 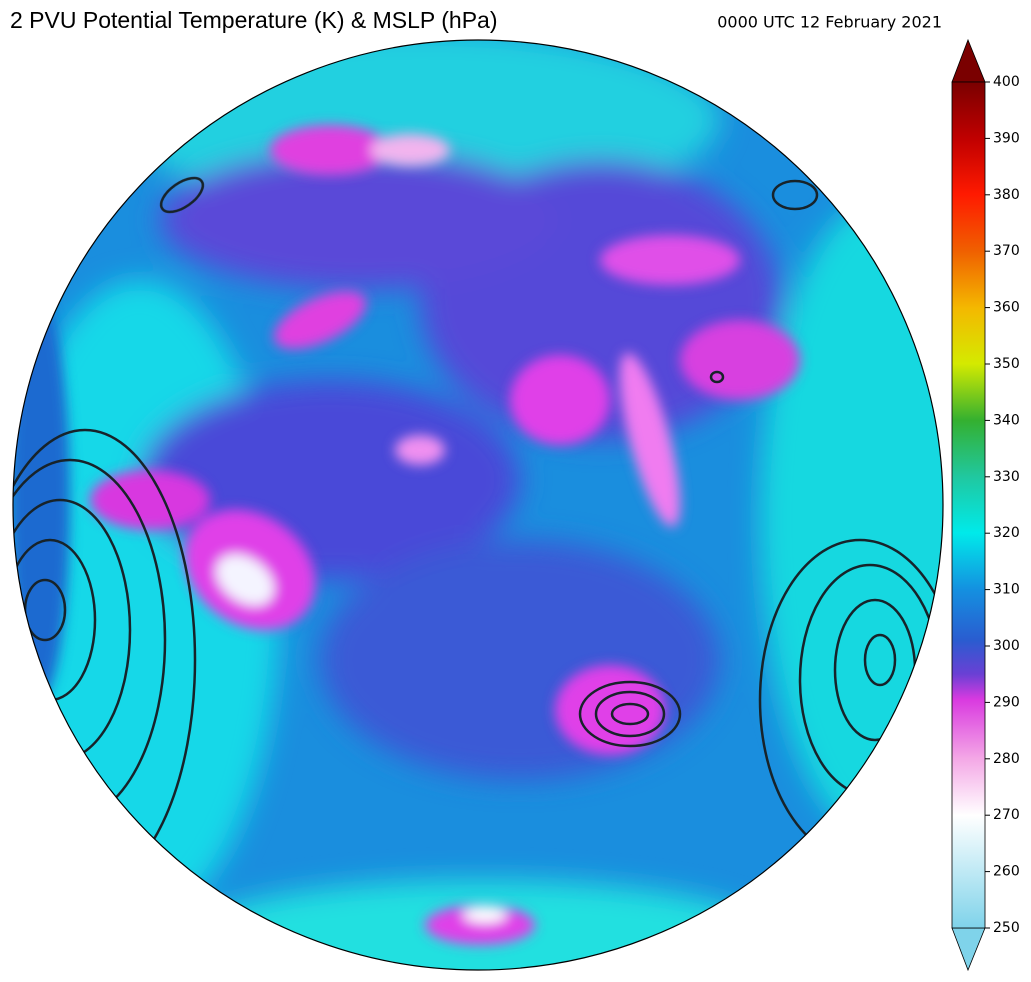 What do you see at coordinates (1006, 251) in the screenshot?
I see `colorbar-tick-label: 370` at bounding box center [1006, 251].